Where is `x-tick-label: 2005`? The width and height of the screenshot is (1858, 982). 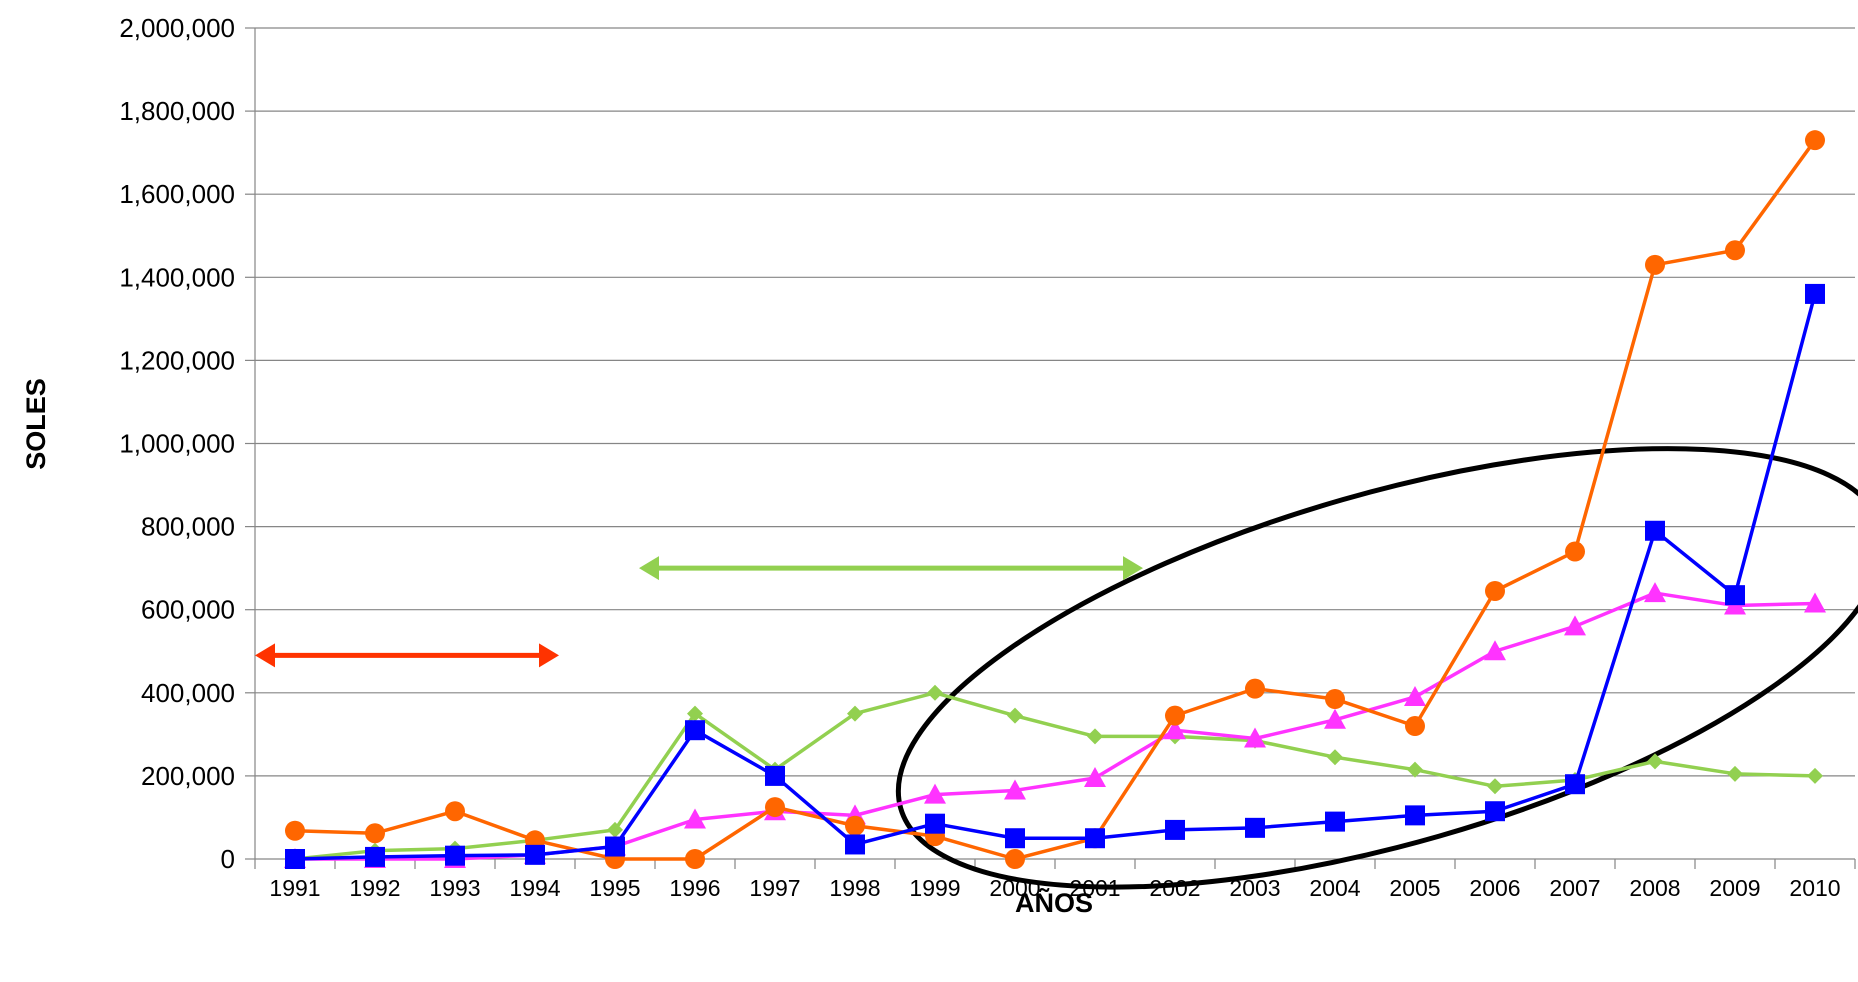
x-tick-label: 2005 is located at coordinates (1414, 888).